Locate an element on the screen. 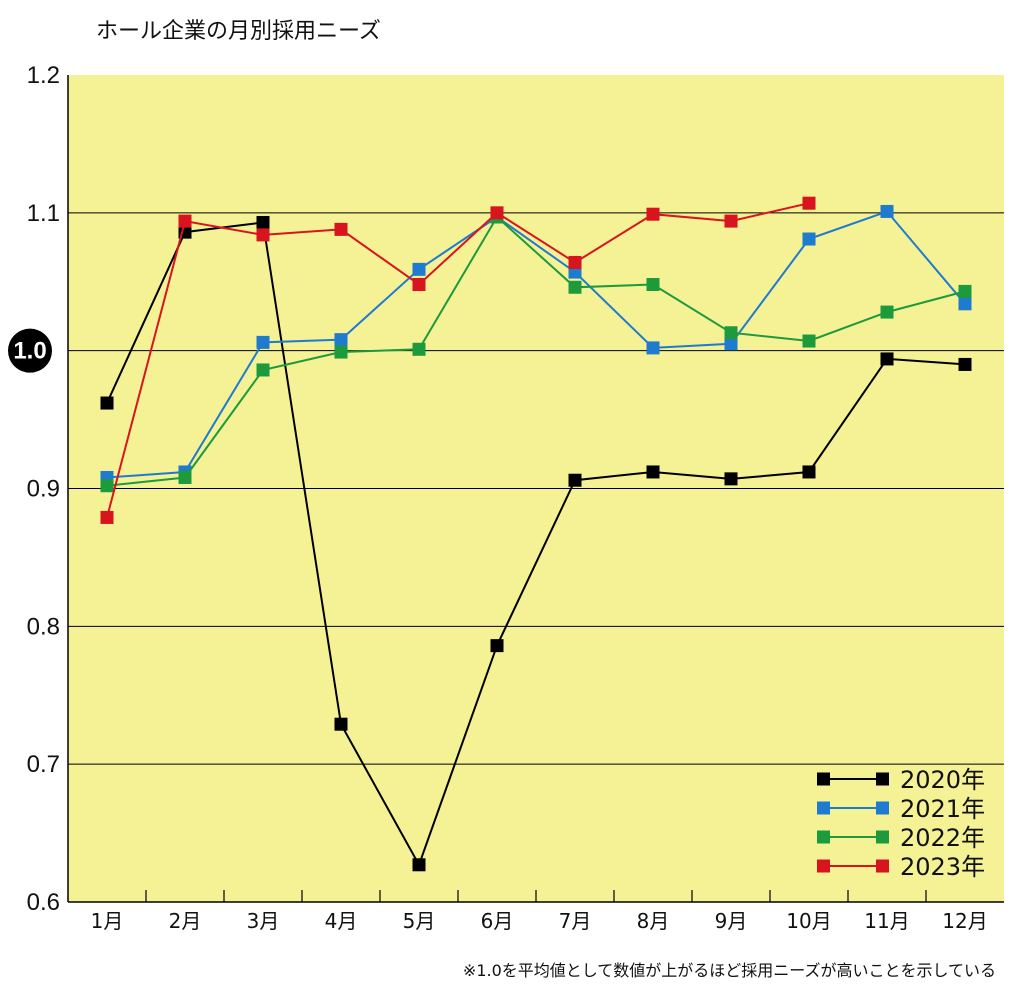 The image size is (1024, 1001). x-tick-label-3: 4月 is located at coordinates (341, 921).